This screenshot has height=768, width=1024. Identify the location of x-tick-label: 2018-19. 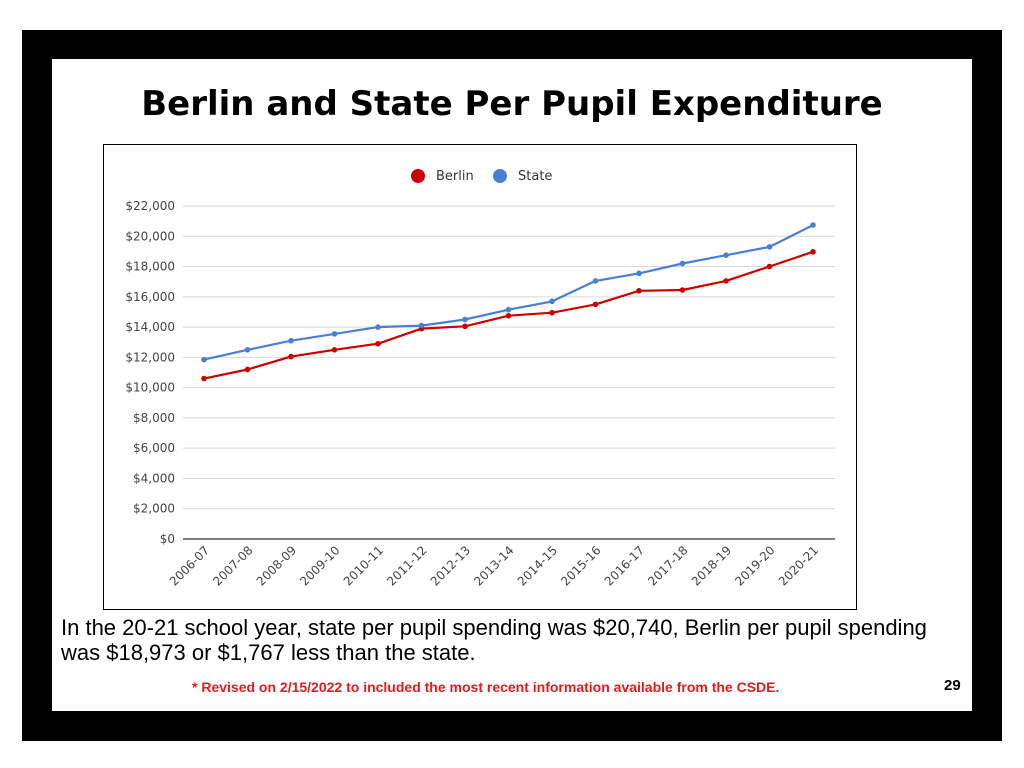
(711, 565).